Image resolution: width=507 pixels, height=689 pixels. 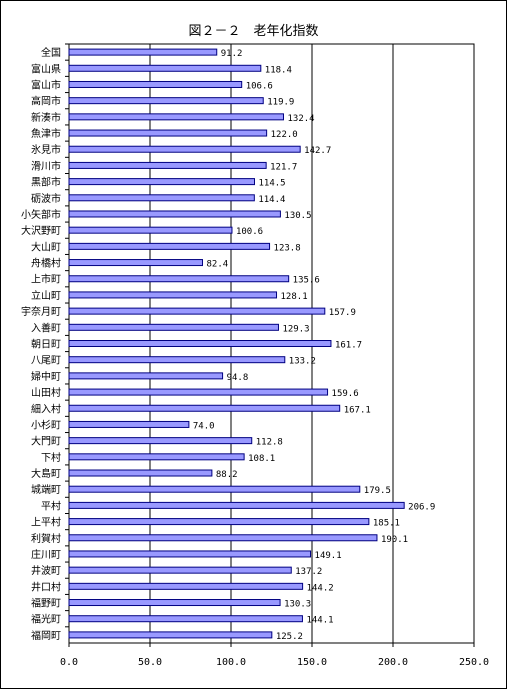 I want to click on category-label: 高岡市, so click(x=46, y=101).